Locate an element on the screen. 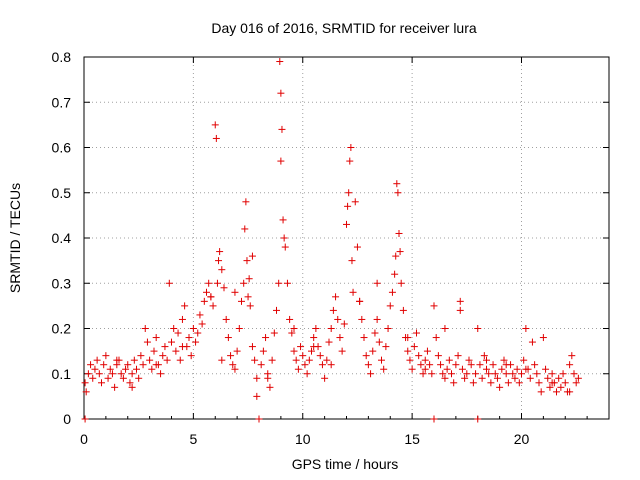 The width and height of the screenshot is (640, 480). y-tick-label: 0 is located at coordinates (67, 419).